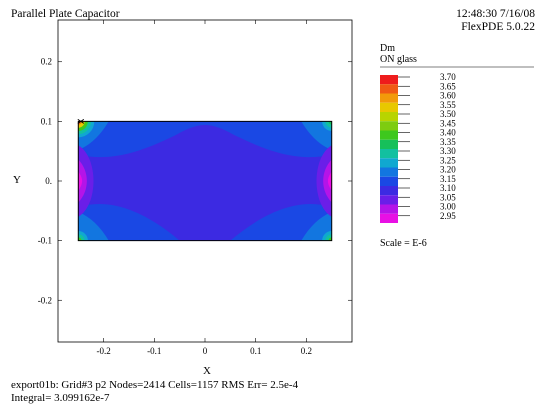 The width and height of the screenshot is (544, 408). Describe the element at coordinates (448, 160) in the screenshot. I see `legend-level: 3.25` at that location.